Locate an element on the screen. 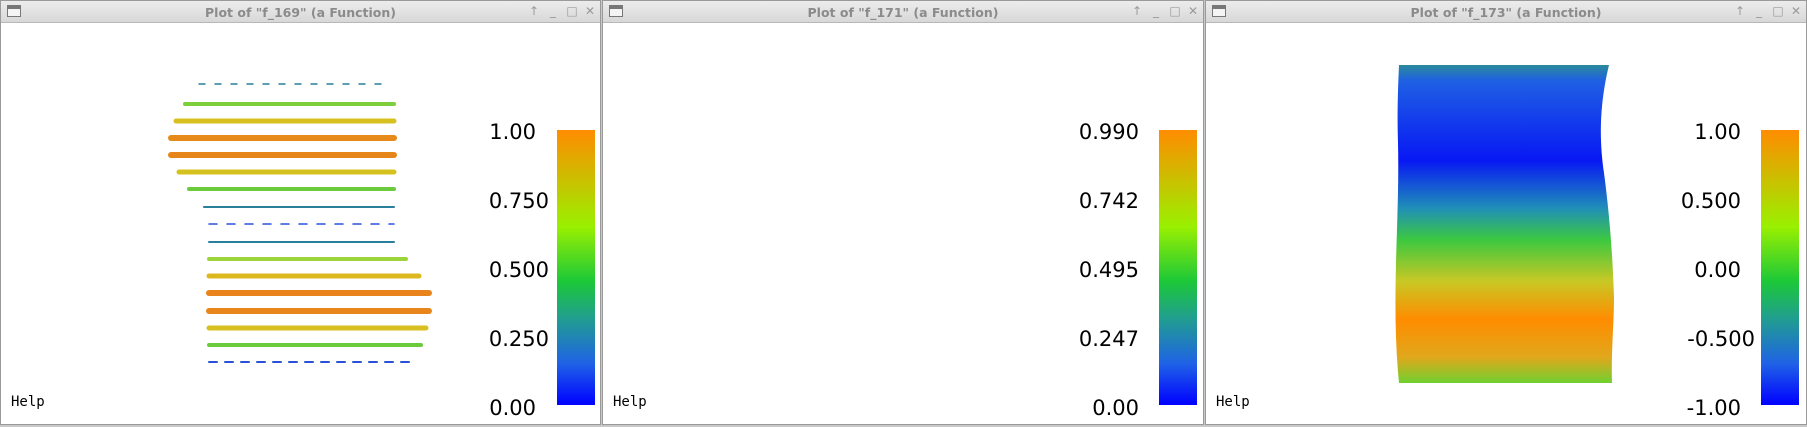  title-bar: Plot of "f_171" (a Function) ↑ _ □ ✕ is located at coordinates (903, 12).